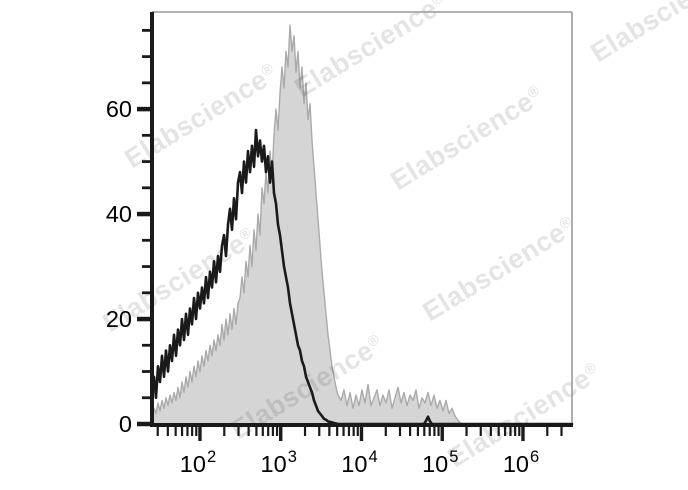 Image resolution: width=688 pixels, height=490 pixels. What do you see at coordinates (361, 425) in the screenshot?
I see `x-axis-line` at bounding box center [361, 425].